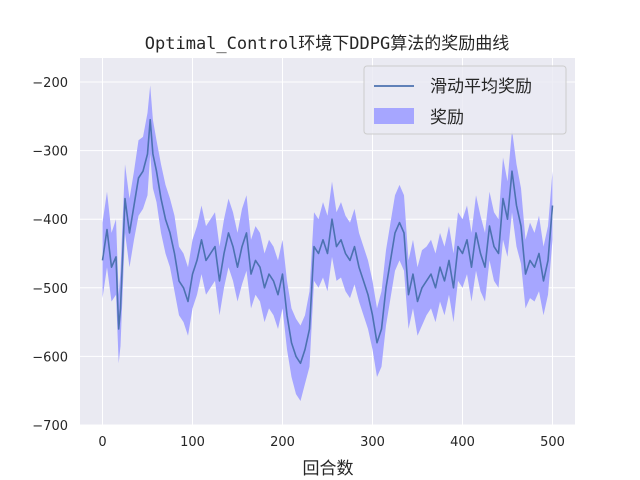  Describe the element at coordinates (327, 44) in the screenshot. I see `chart-title: Optimal_Control环境下DDPG算法的奖励曲线` at that location.